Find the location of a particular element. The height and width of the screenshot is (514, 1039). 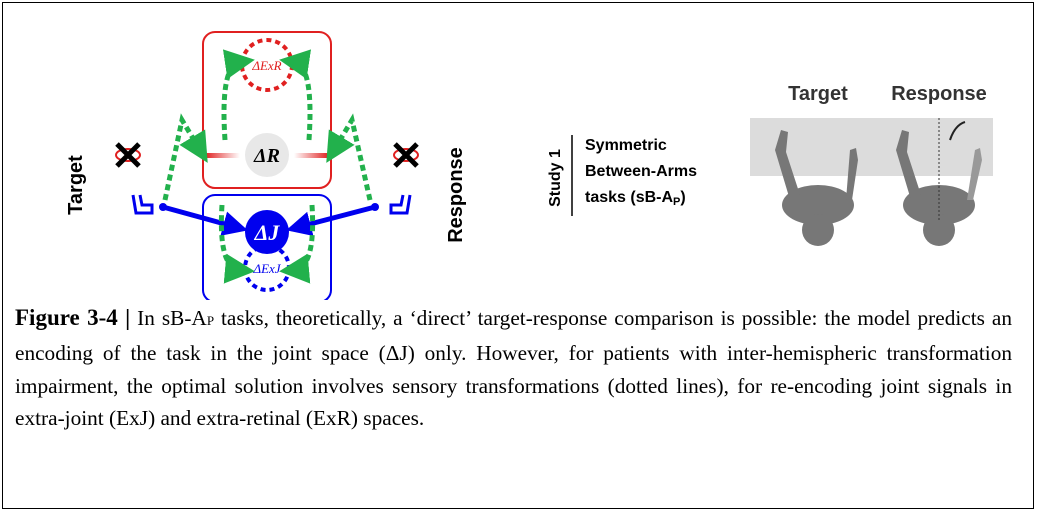

delta-exr-label: ΔExR is located at coordinates (266, 65).